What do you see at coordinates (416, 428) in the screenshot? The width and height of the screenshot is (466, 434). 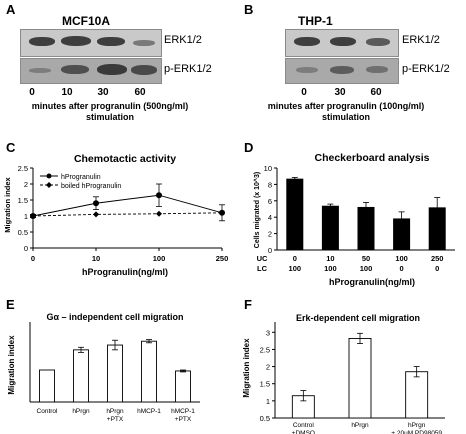 I see `x-tick-label: hPrgn + 20uM PD98059` at bounding box center [416, 428].